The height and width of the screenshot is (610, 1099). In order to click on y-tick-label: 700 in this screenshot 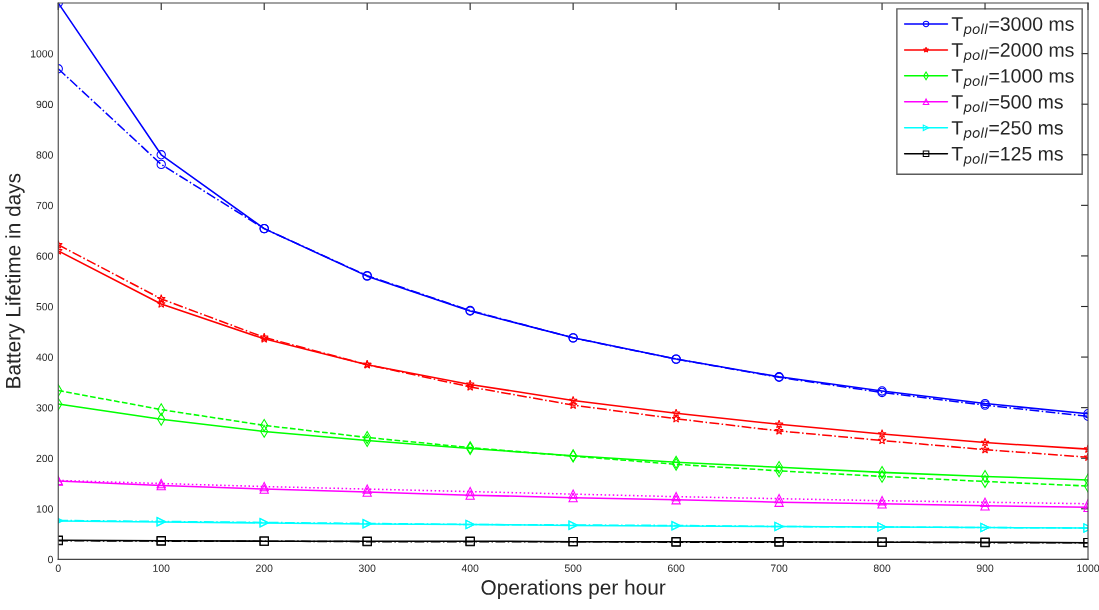, I will do `click(44, 205)`.